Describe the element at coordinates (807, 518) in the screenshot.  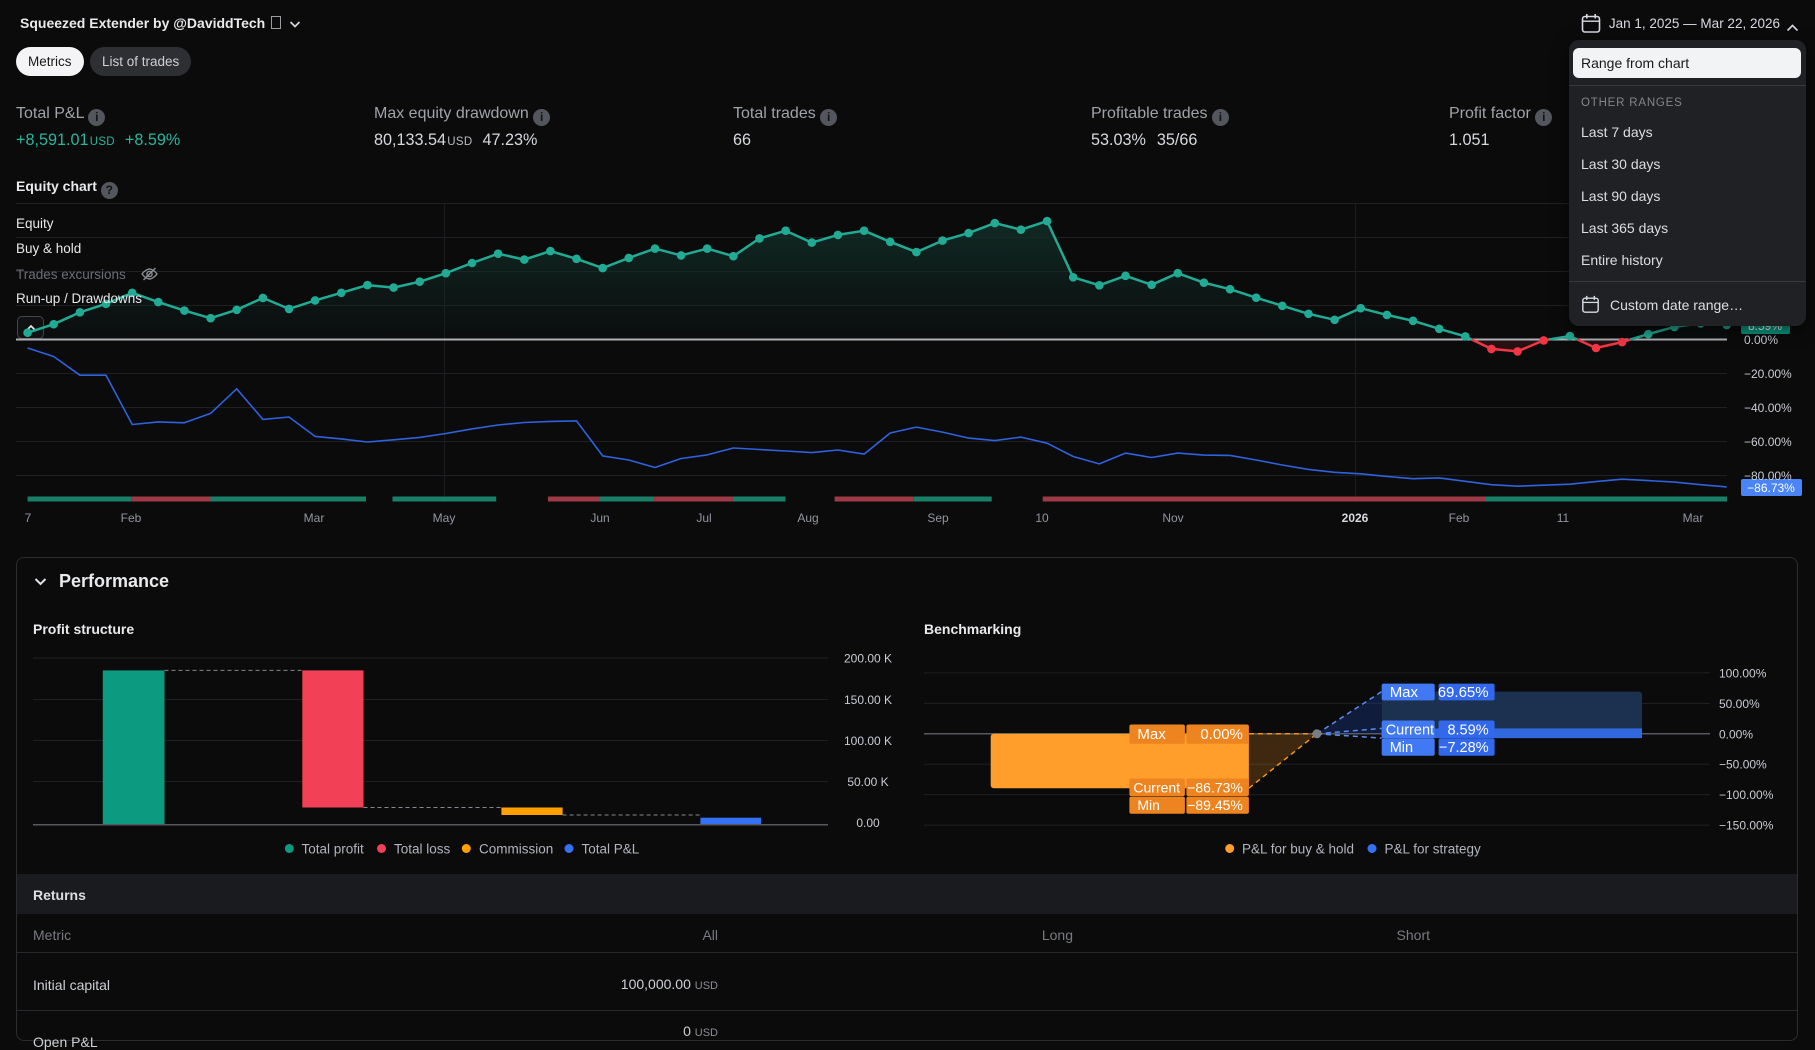
I see `svg-text: Aug` at that location.